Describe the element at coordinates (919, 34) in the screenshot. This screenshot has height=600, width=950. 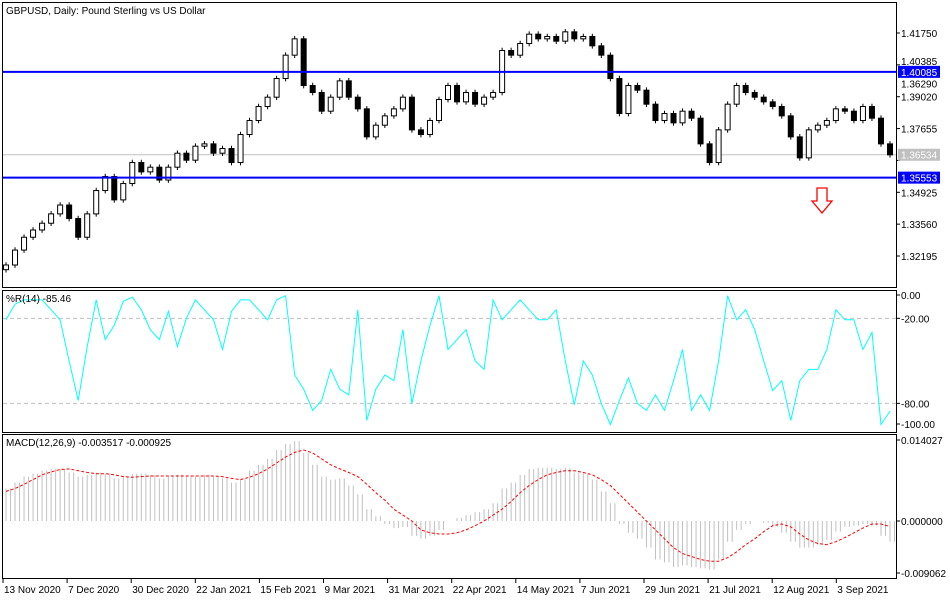
I see `price-tick-label: 1.41750` at that location.